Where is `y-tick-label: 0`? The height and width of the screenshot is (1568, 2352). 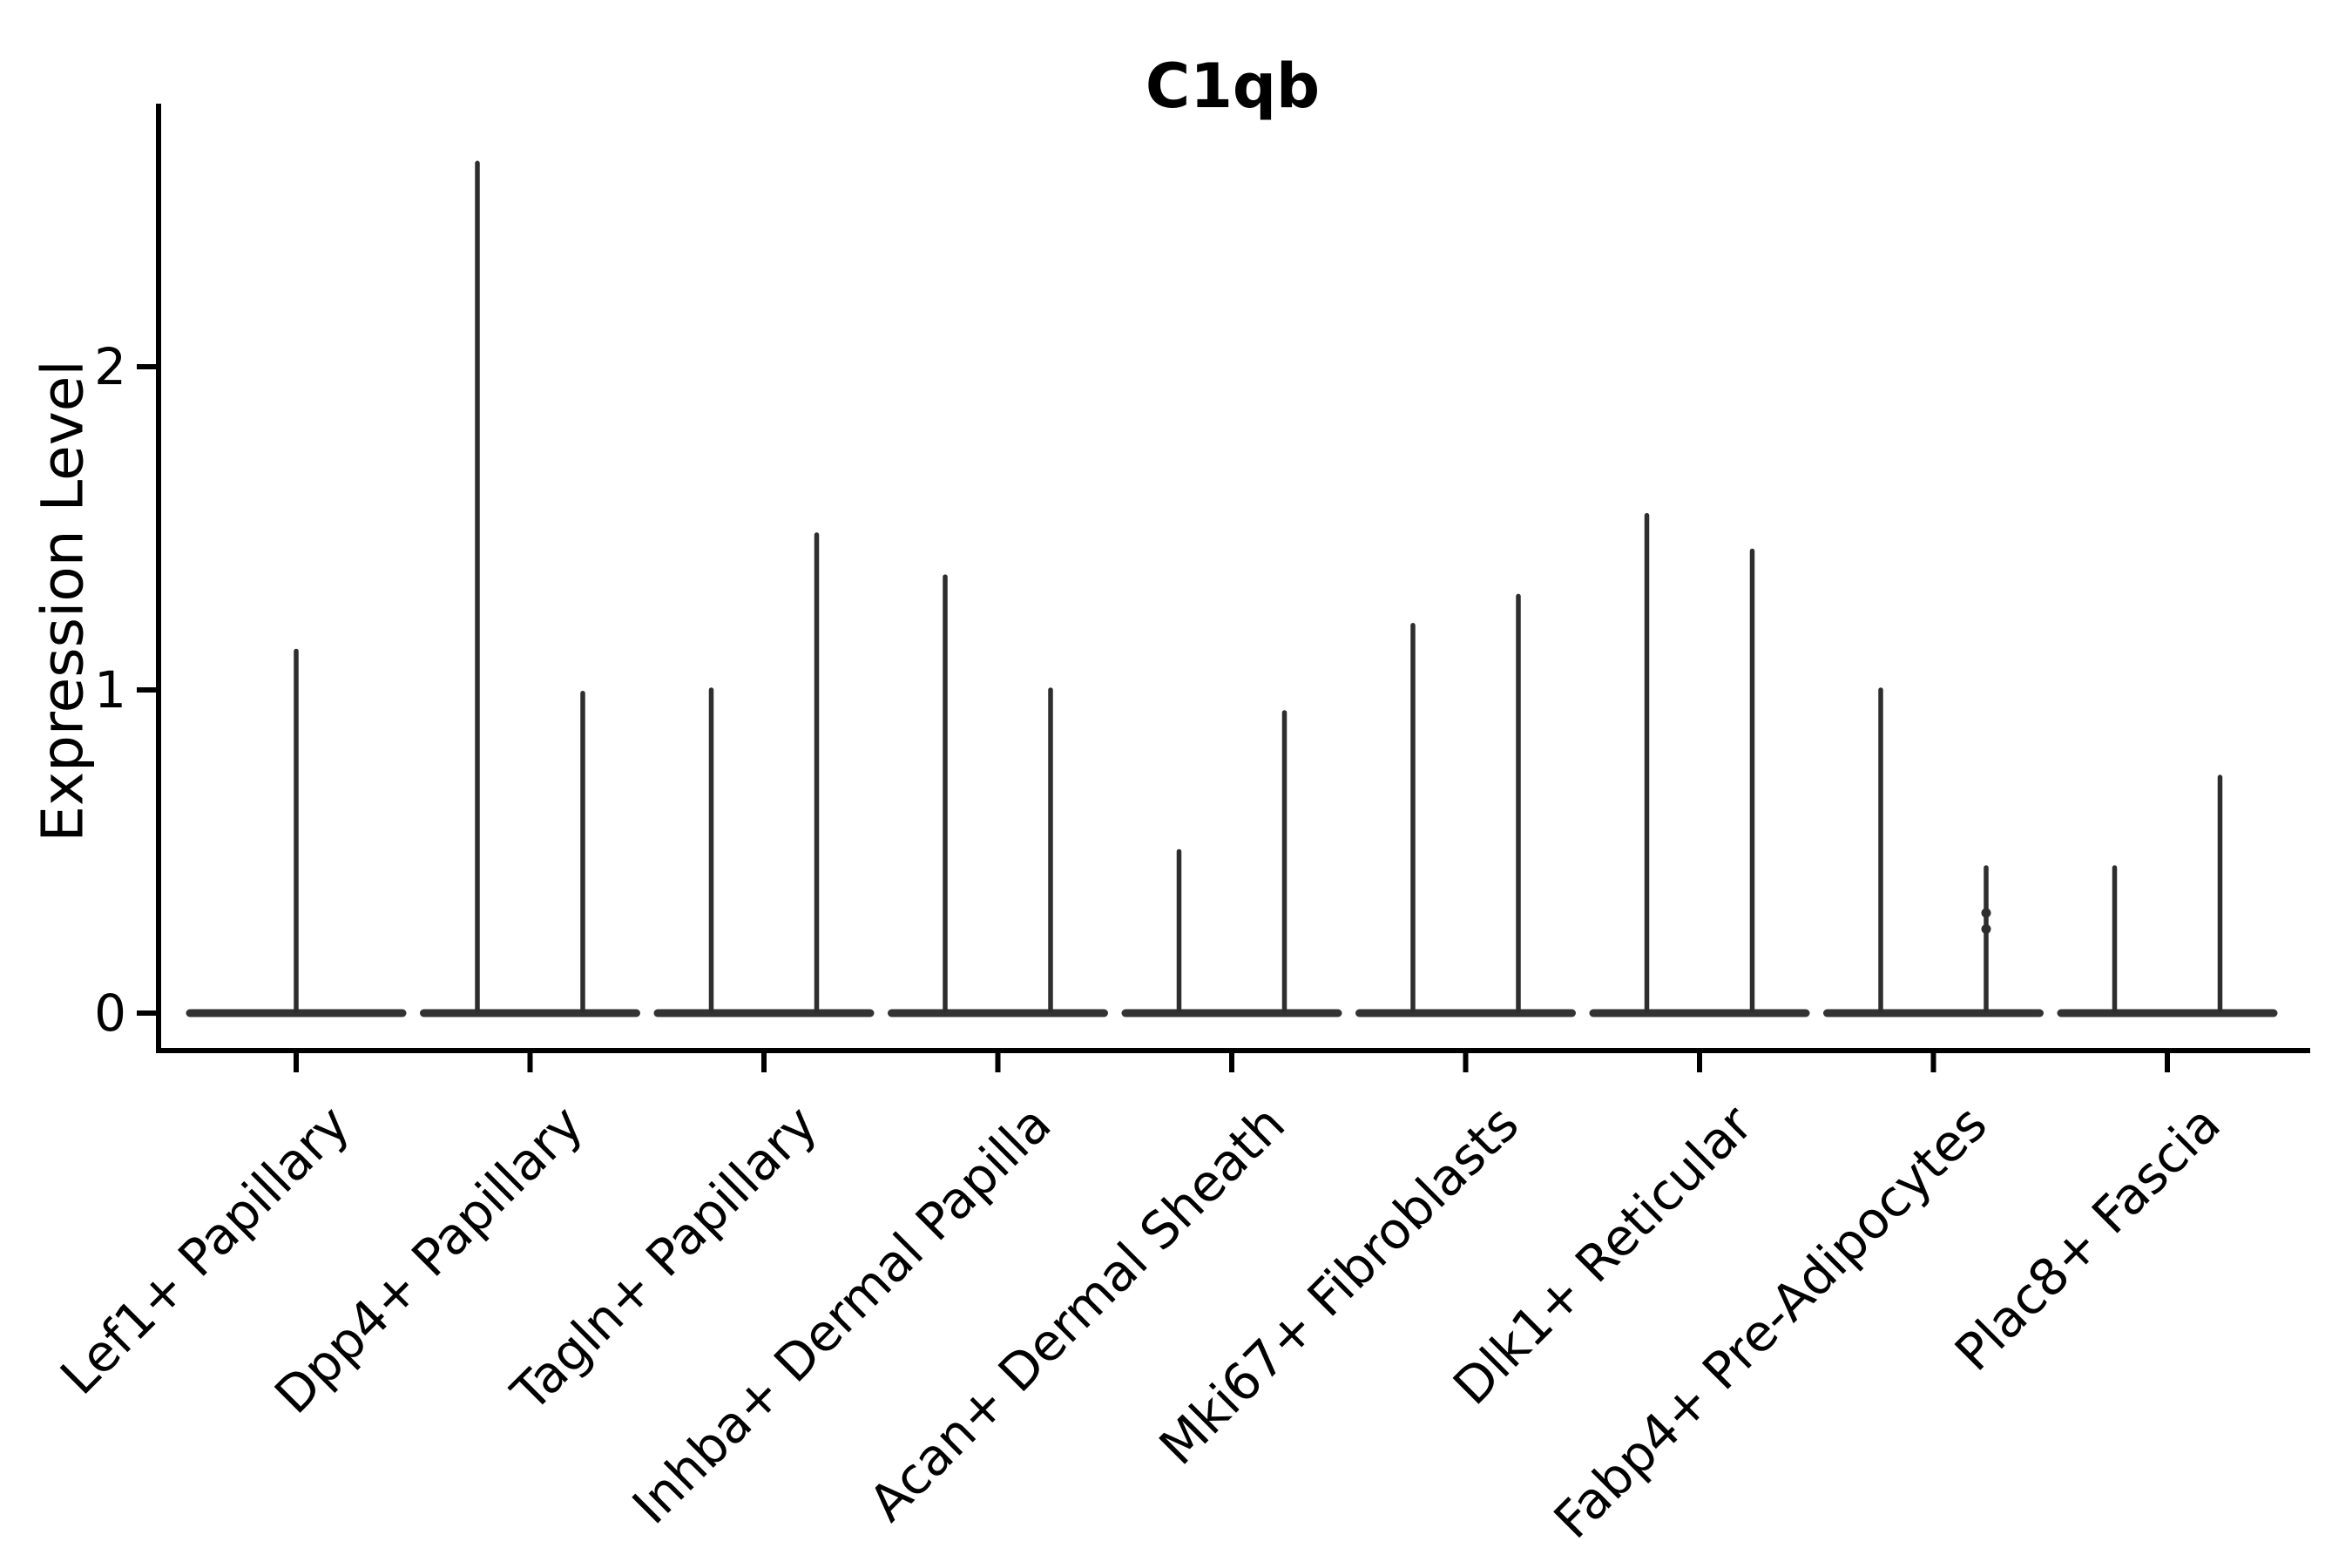 y-tick-label: 0 is located at coordinates (110, 1013).